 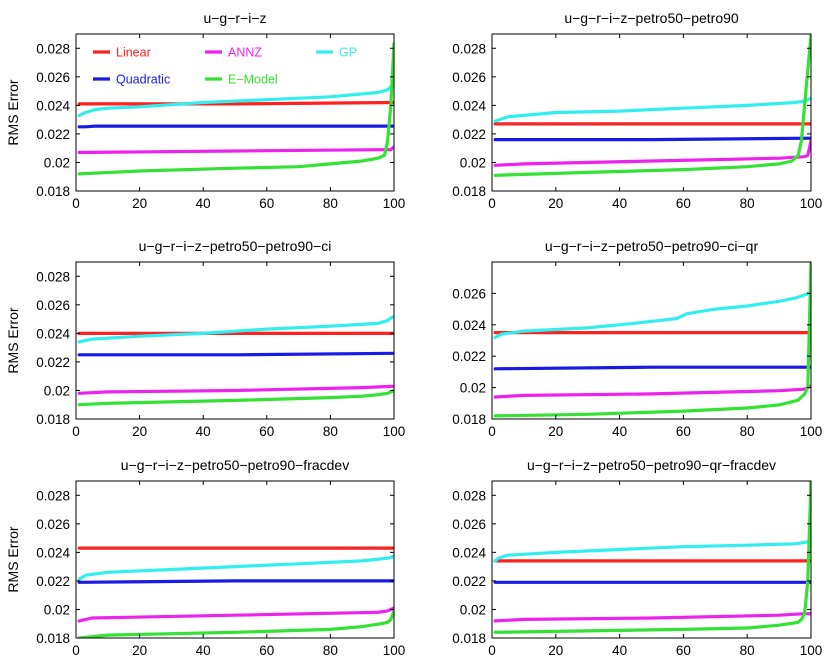 What do you see at coordinates (143, 80) in the screenshot?
I see `legend-label: Quadratic` at bounding box center [143, 80].